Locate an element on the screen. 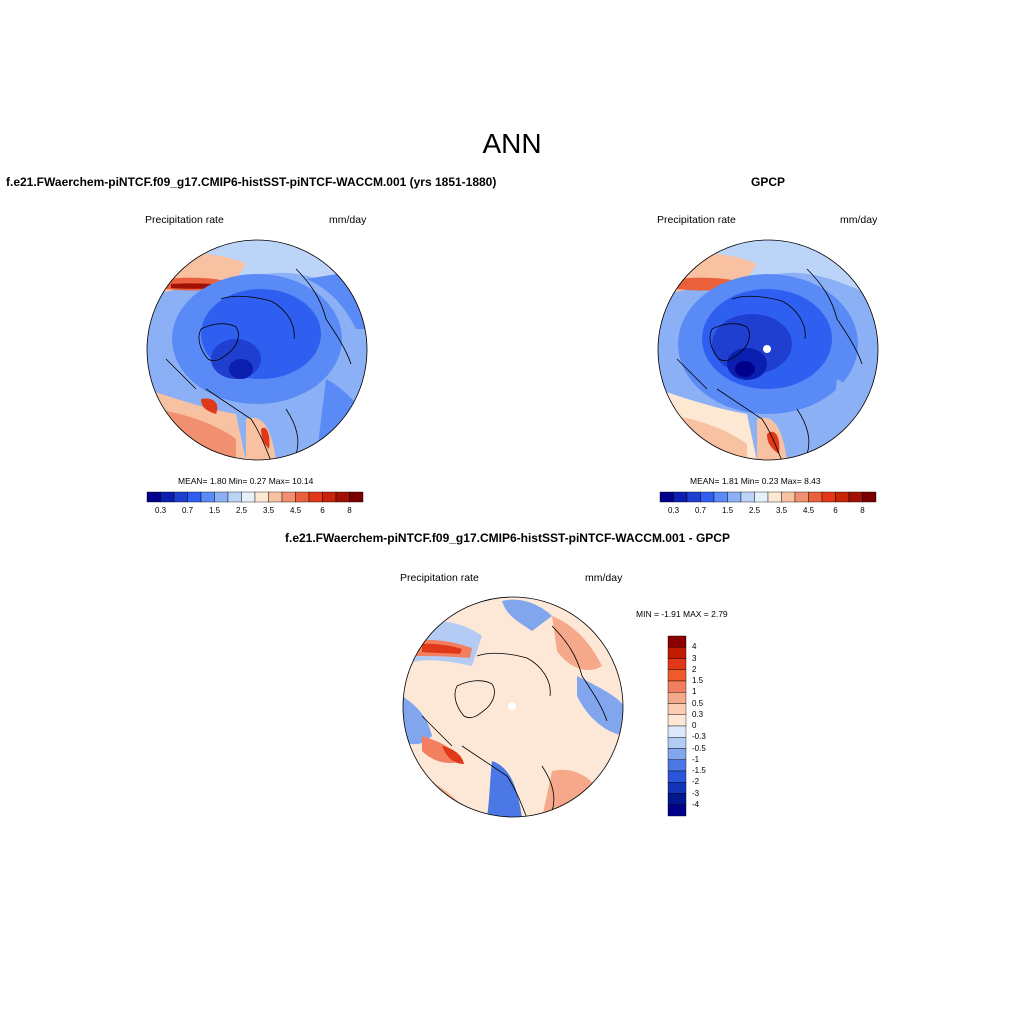  colorbar-tick-label: 0.5 is located at coordinates (698, 703).